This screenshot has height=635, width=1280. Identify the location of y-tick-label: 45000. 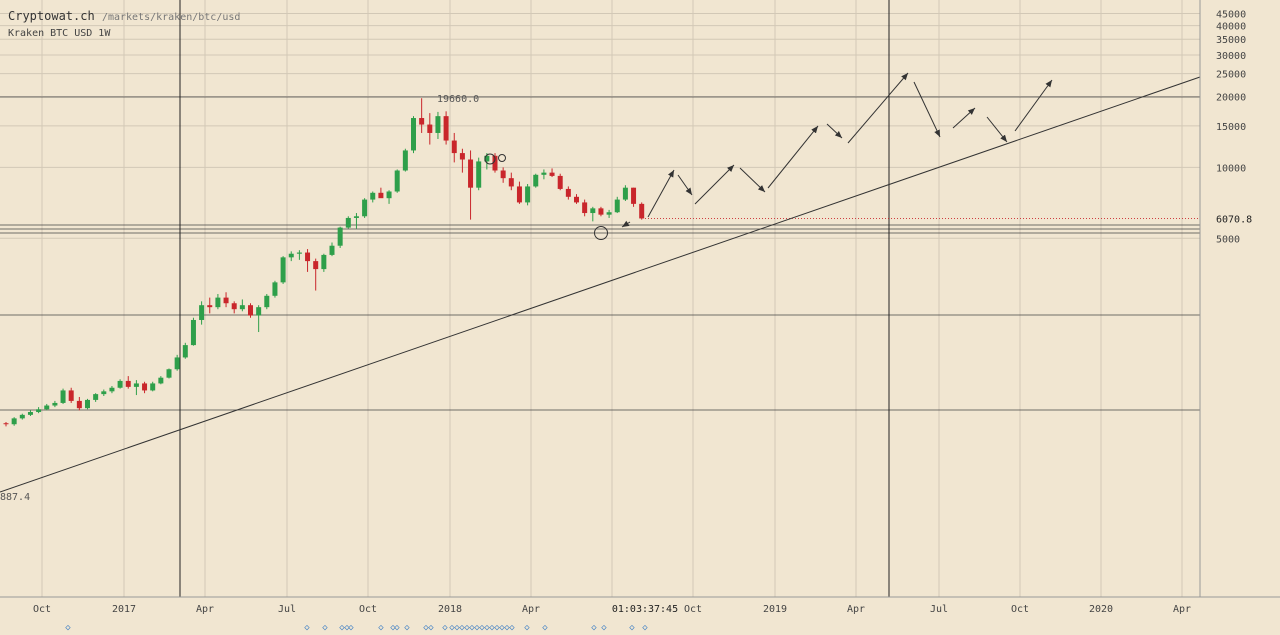
(1231, 15).